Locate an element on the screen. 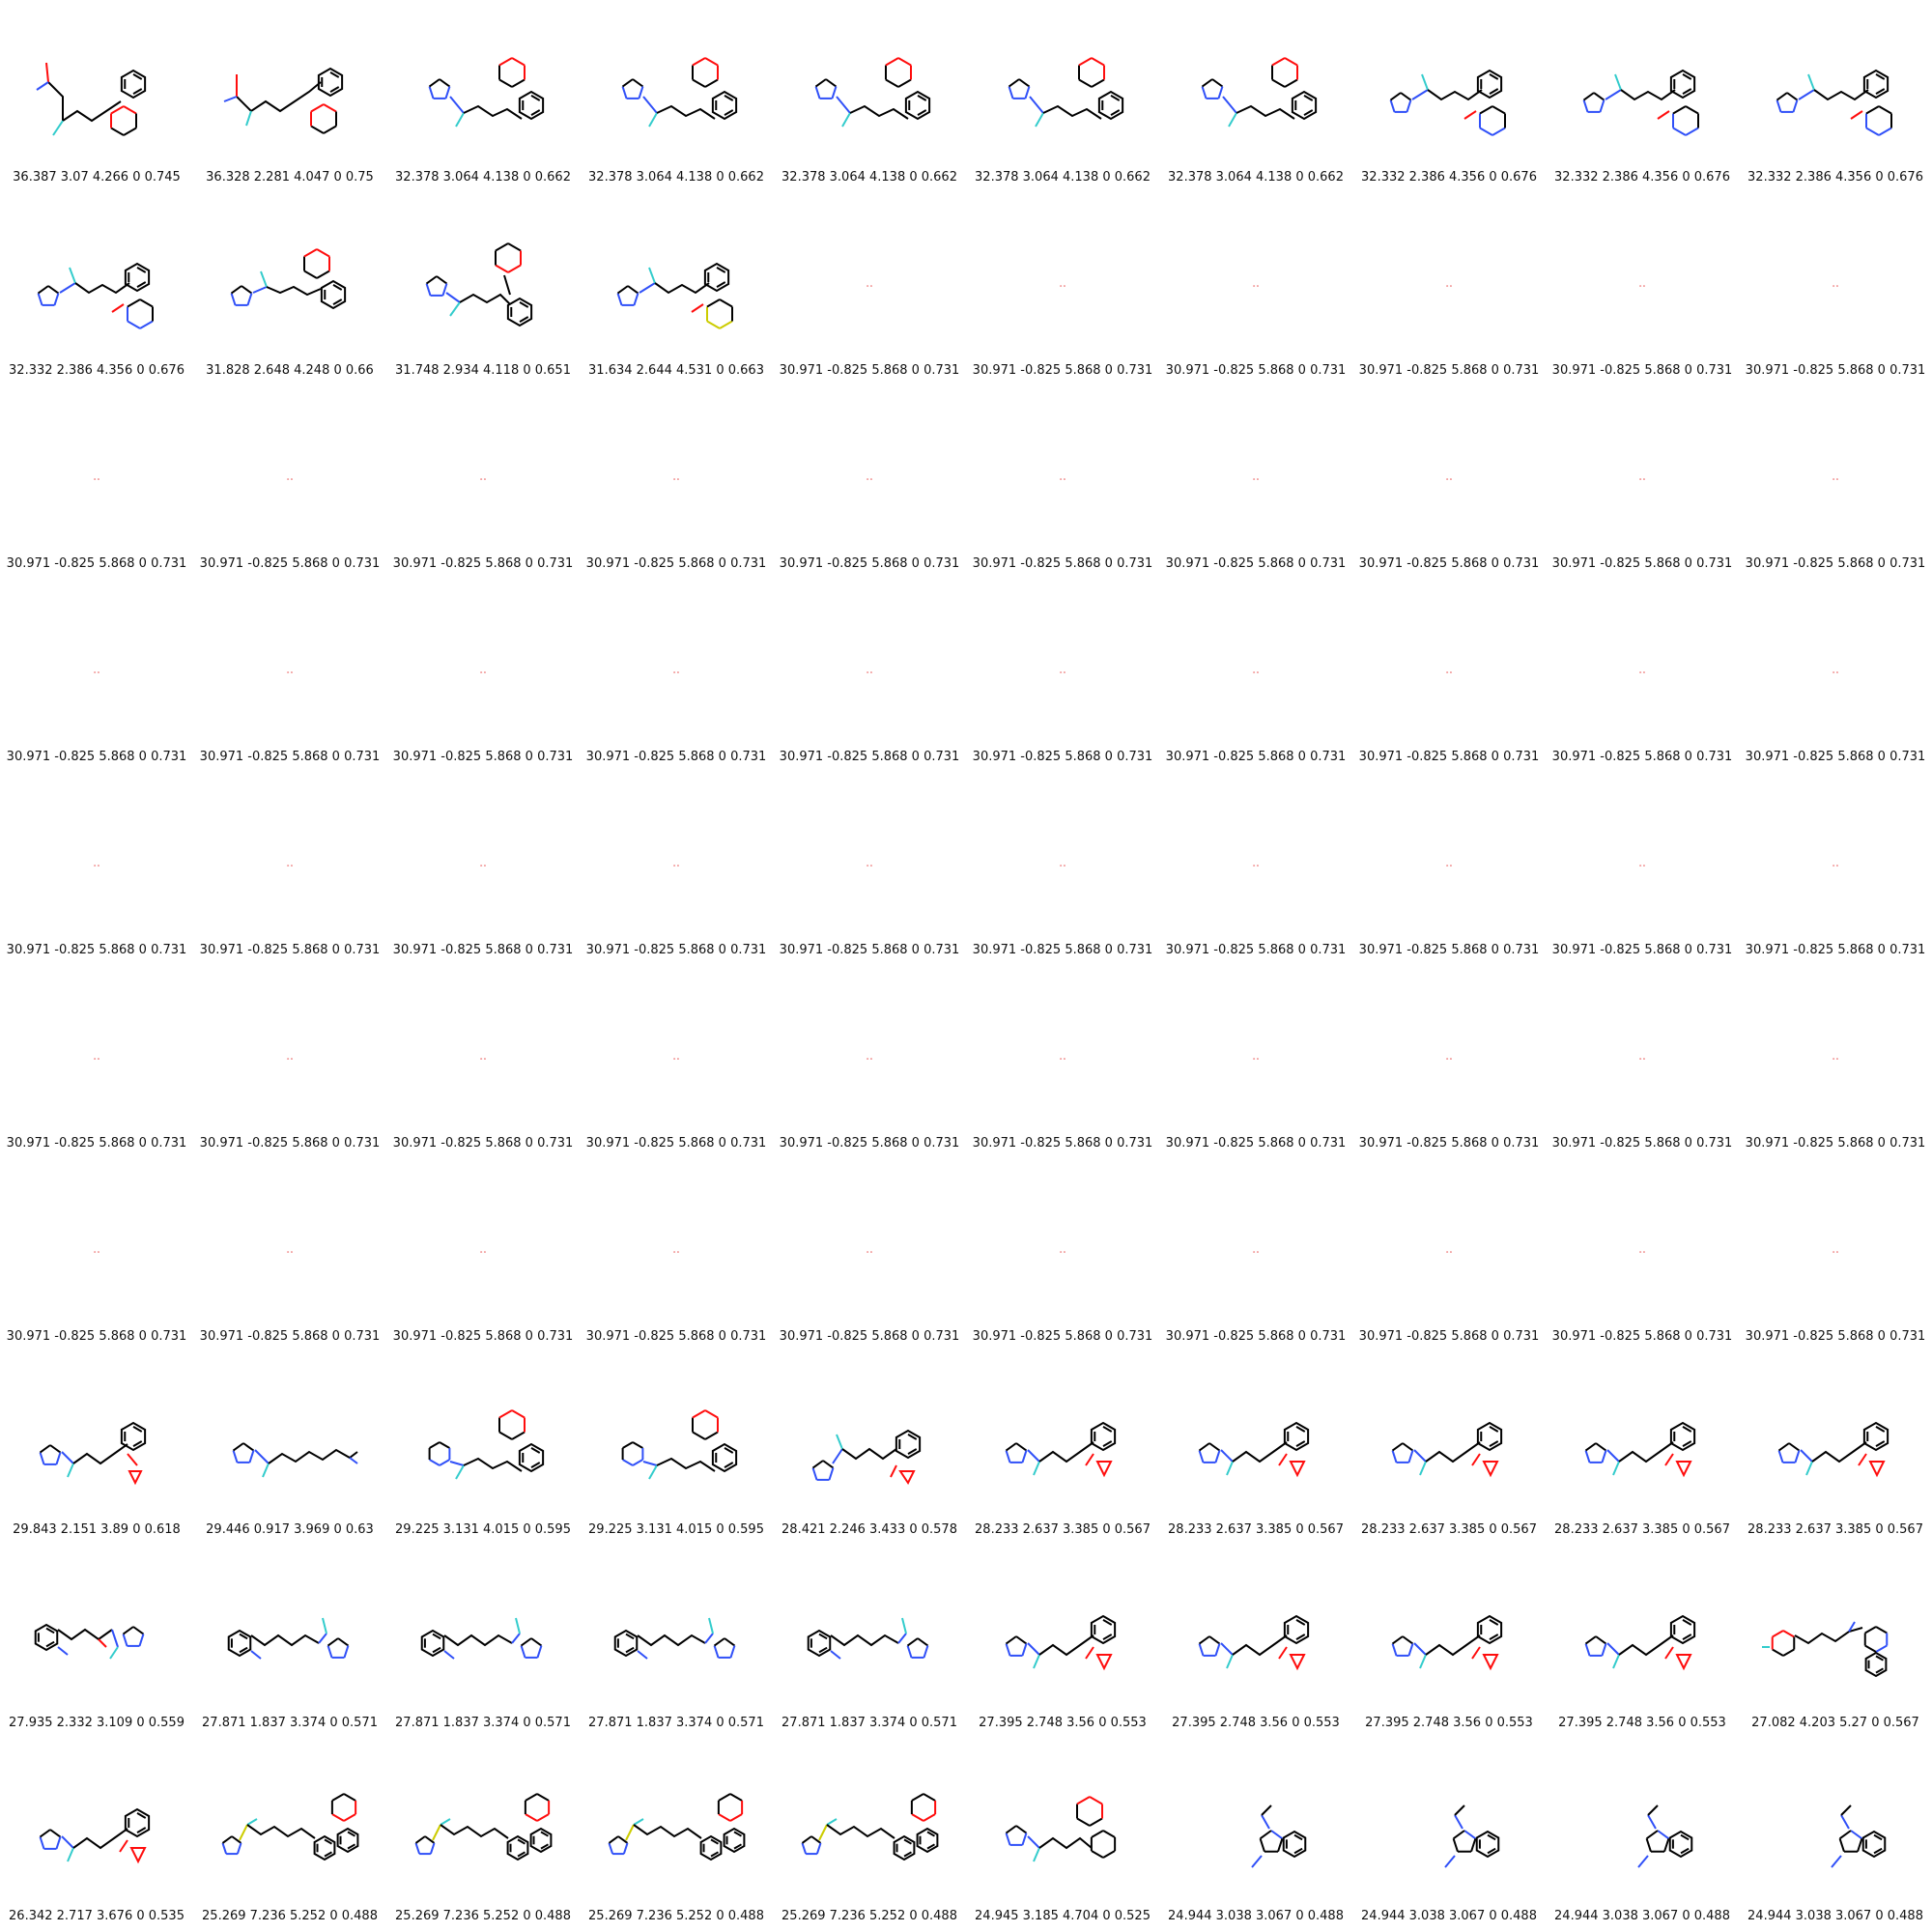  score-label: 31.828 2.648 4.248 0 0.66 is located at coordinates (290, 370).